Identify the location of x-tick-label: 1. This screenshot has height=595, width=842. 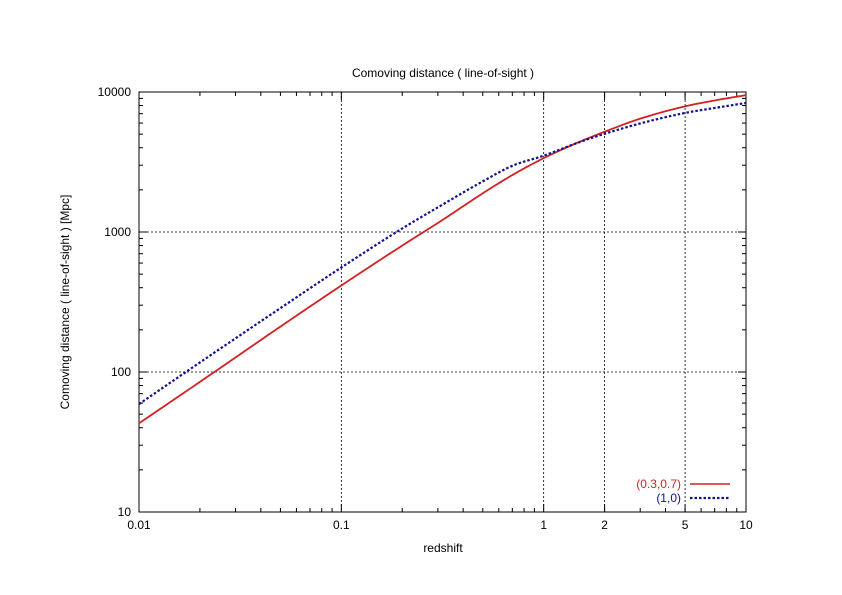
(543, 525).